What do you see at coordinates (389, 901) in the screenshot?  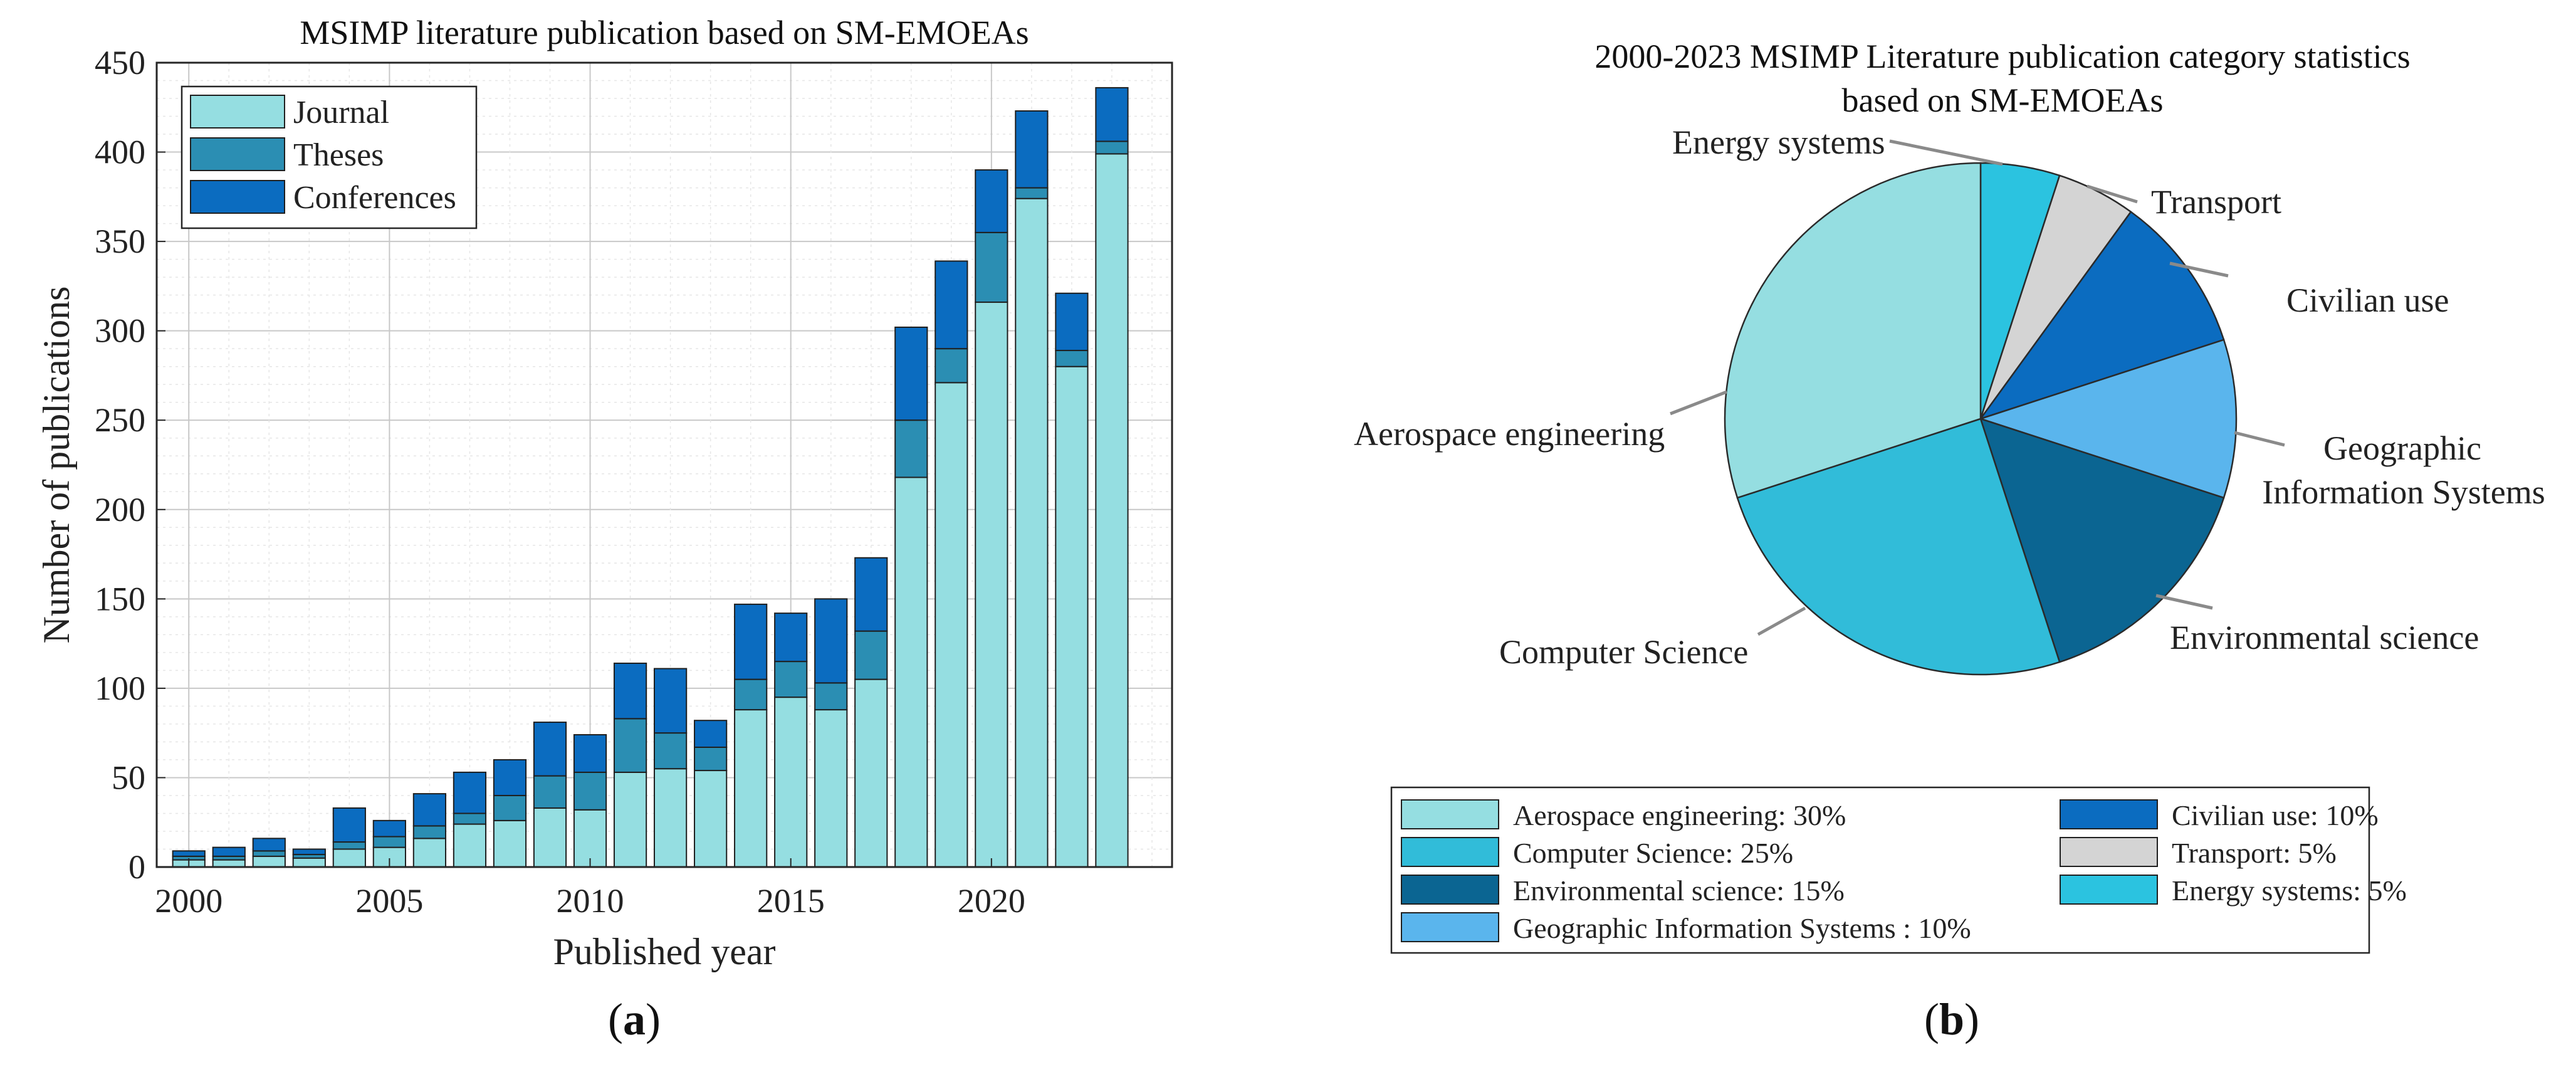 I see `x-tick-label: 2005` at bounding box center [389, 901].